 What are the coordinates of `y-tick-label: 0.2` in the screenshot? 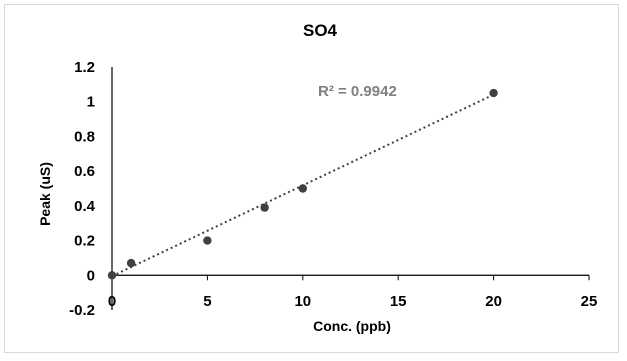 It's located at (84, 241).